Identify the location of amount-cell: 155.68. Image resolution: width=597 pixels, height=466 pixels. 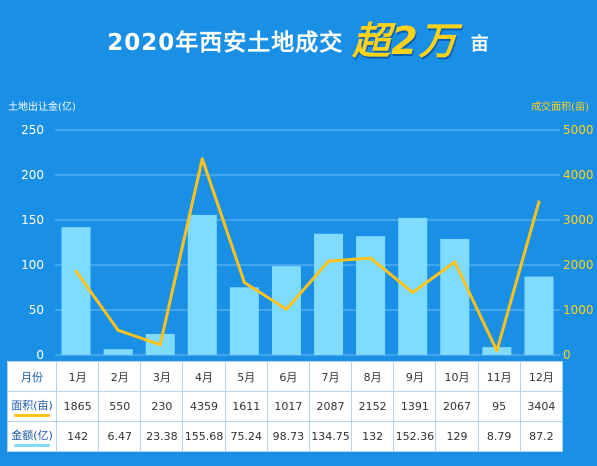
(204, 436).